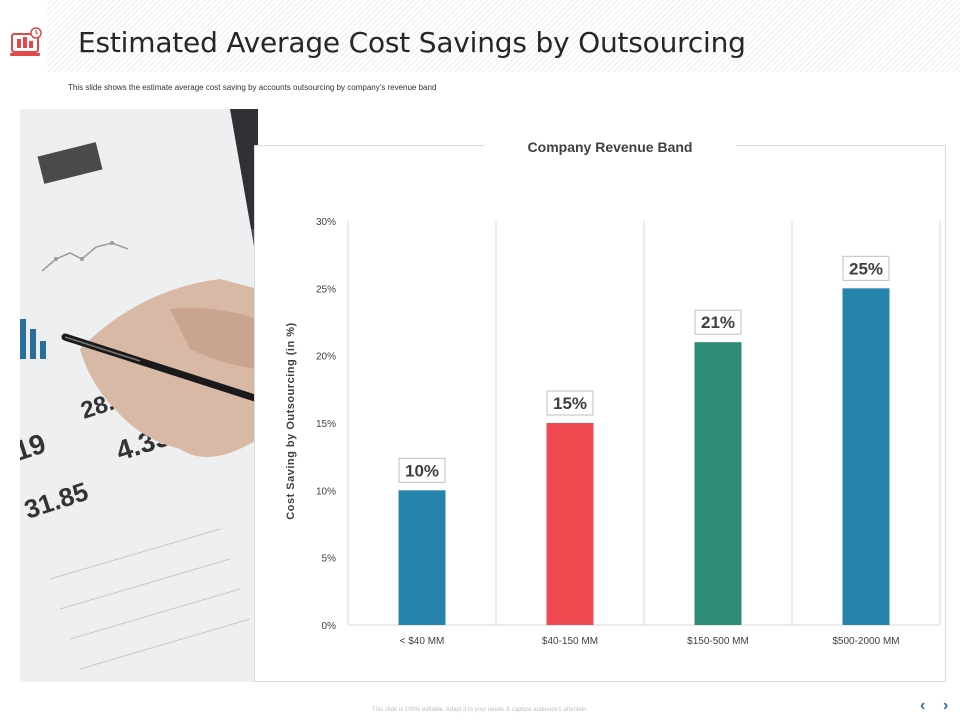  What do you see at coordinates (946, 705) in the screenshot?
I see `next-slide-button: ›` at bounding box center [946, 705].